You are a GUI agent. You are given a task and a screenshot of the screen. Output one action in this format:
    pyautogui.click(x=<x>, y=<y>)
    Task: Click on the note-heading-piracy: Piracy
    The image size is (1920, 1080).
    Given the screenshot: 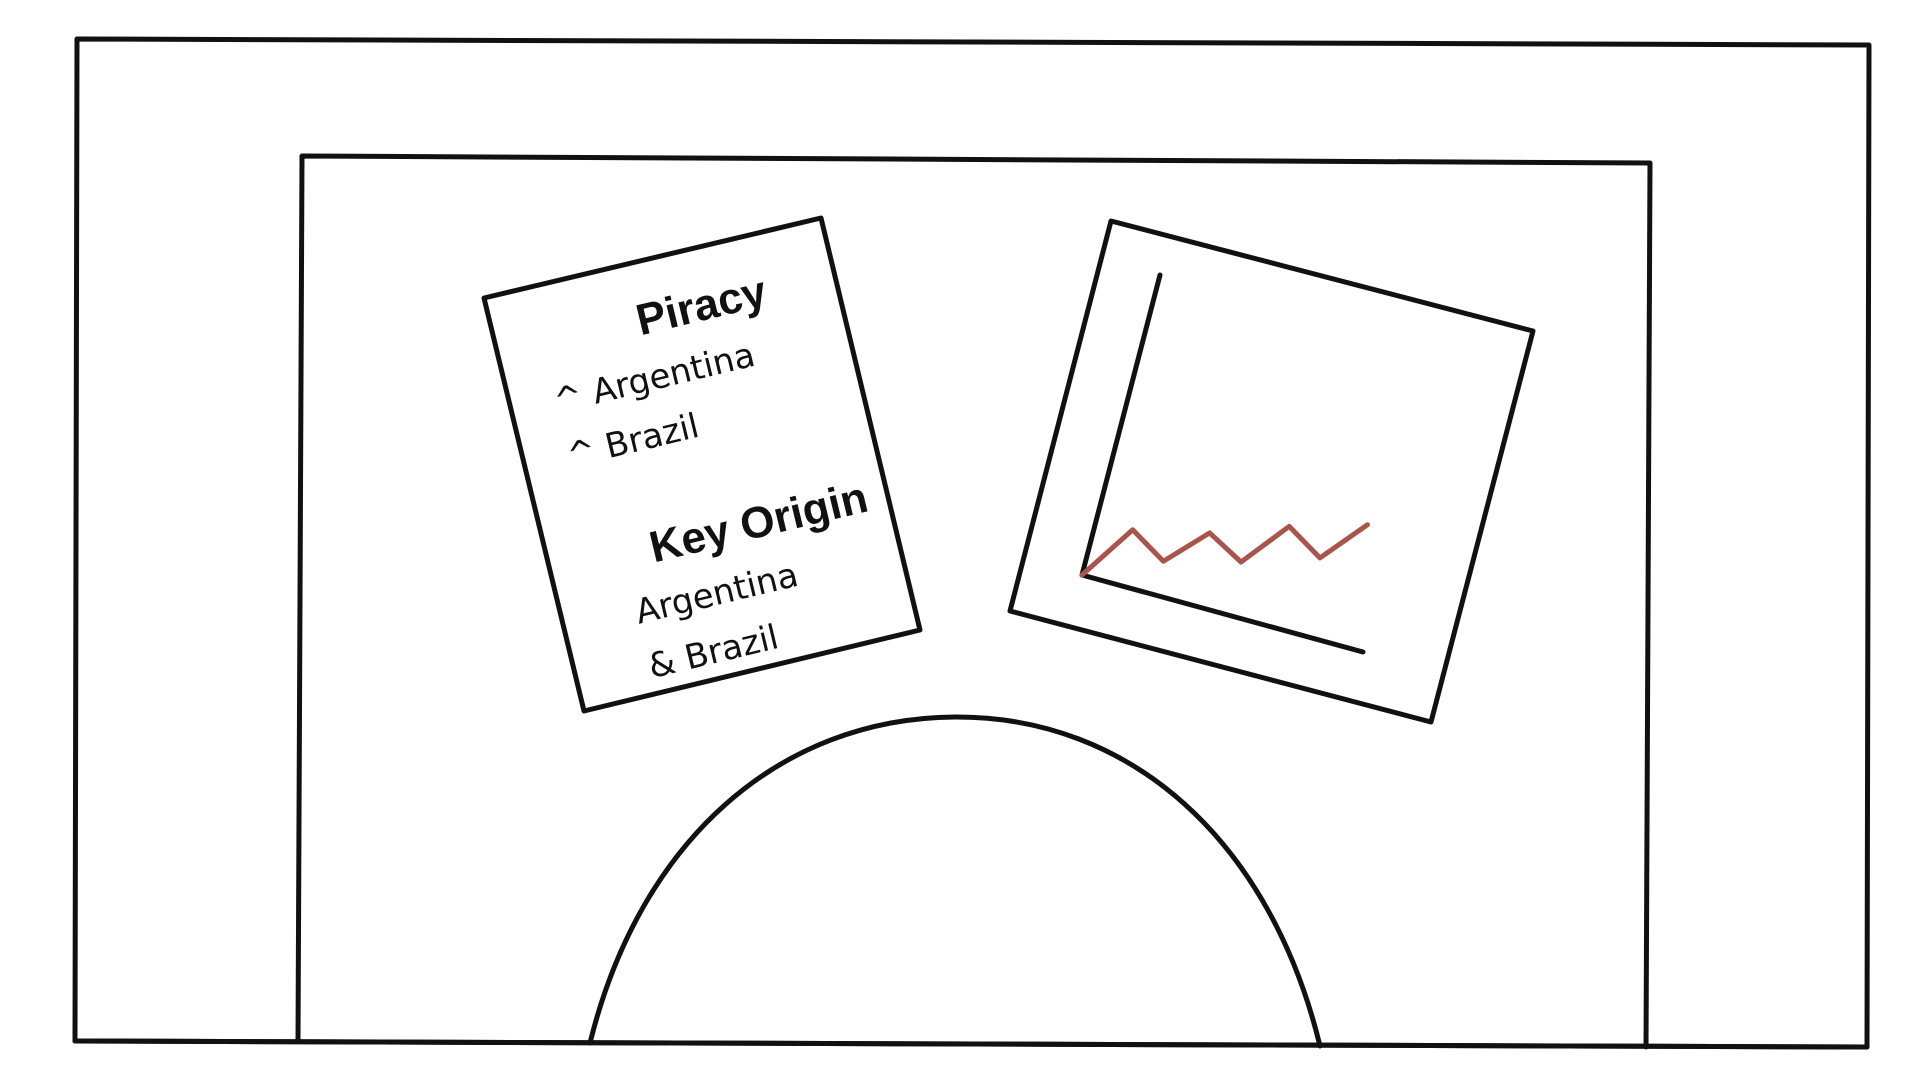 What is the action you would take?
    pyautogui.click(x=701, y=306)
    